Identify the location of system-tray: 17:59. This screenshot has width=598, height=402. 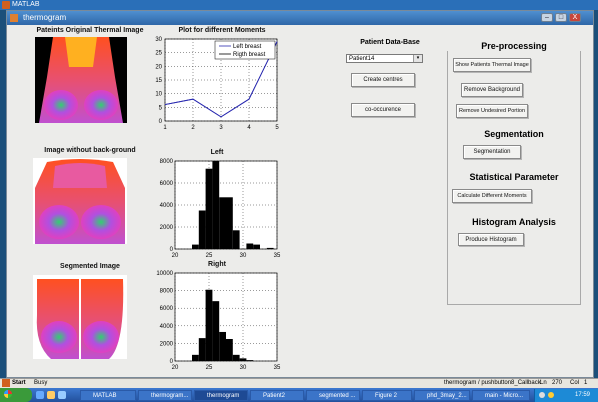
(566, 395).